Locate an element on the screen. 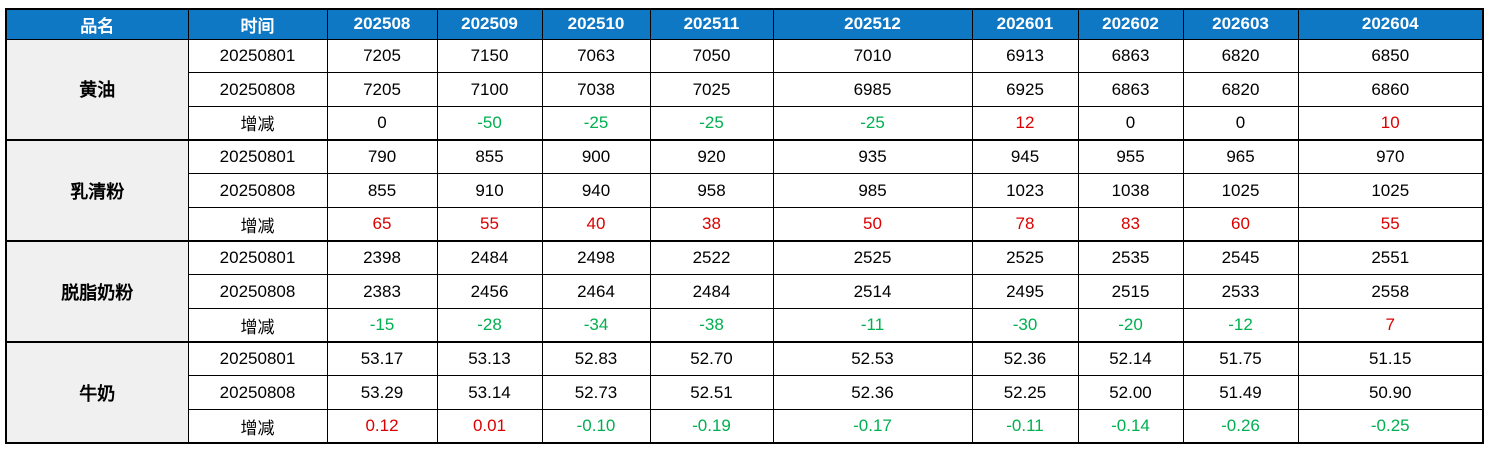  change-value-cell: -28 is located at coordinates (489, 325).